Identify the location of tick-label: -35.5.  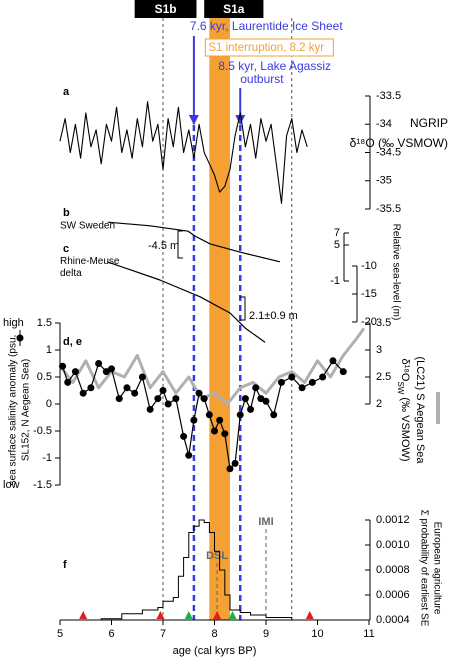
(388, 209).